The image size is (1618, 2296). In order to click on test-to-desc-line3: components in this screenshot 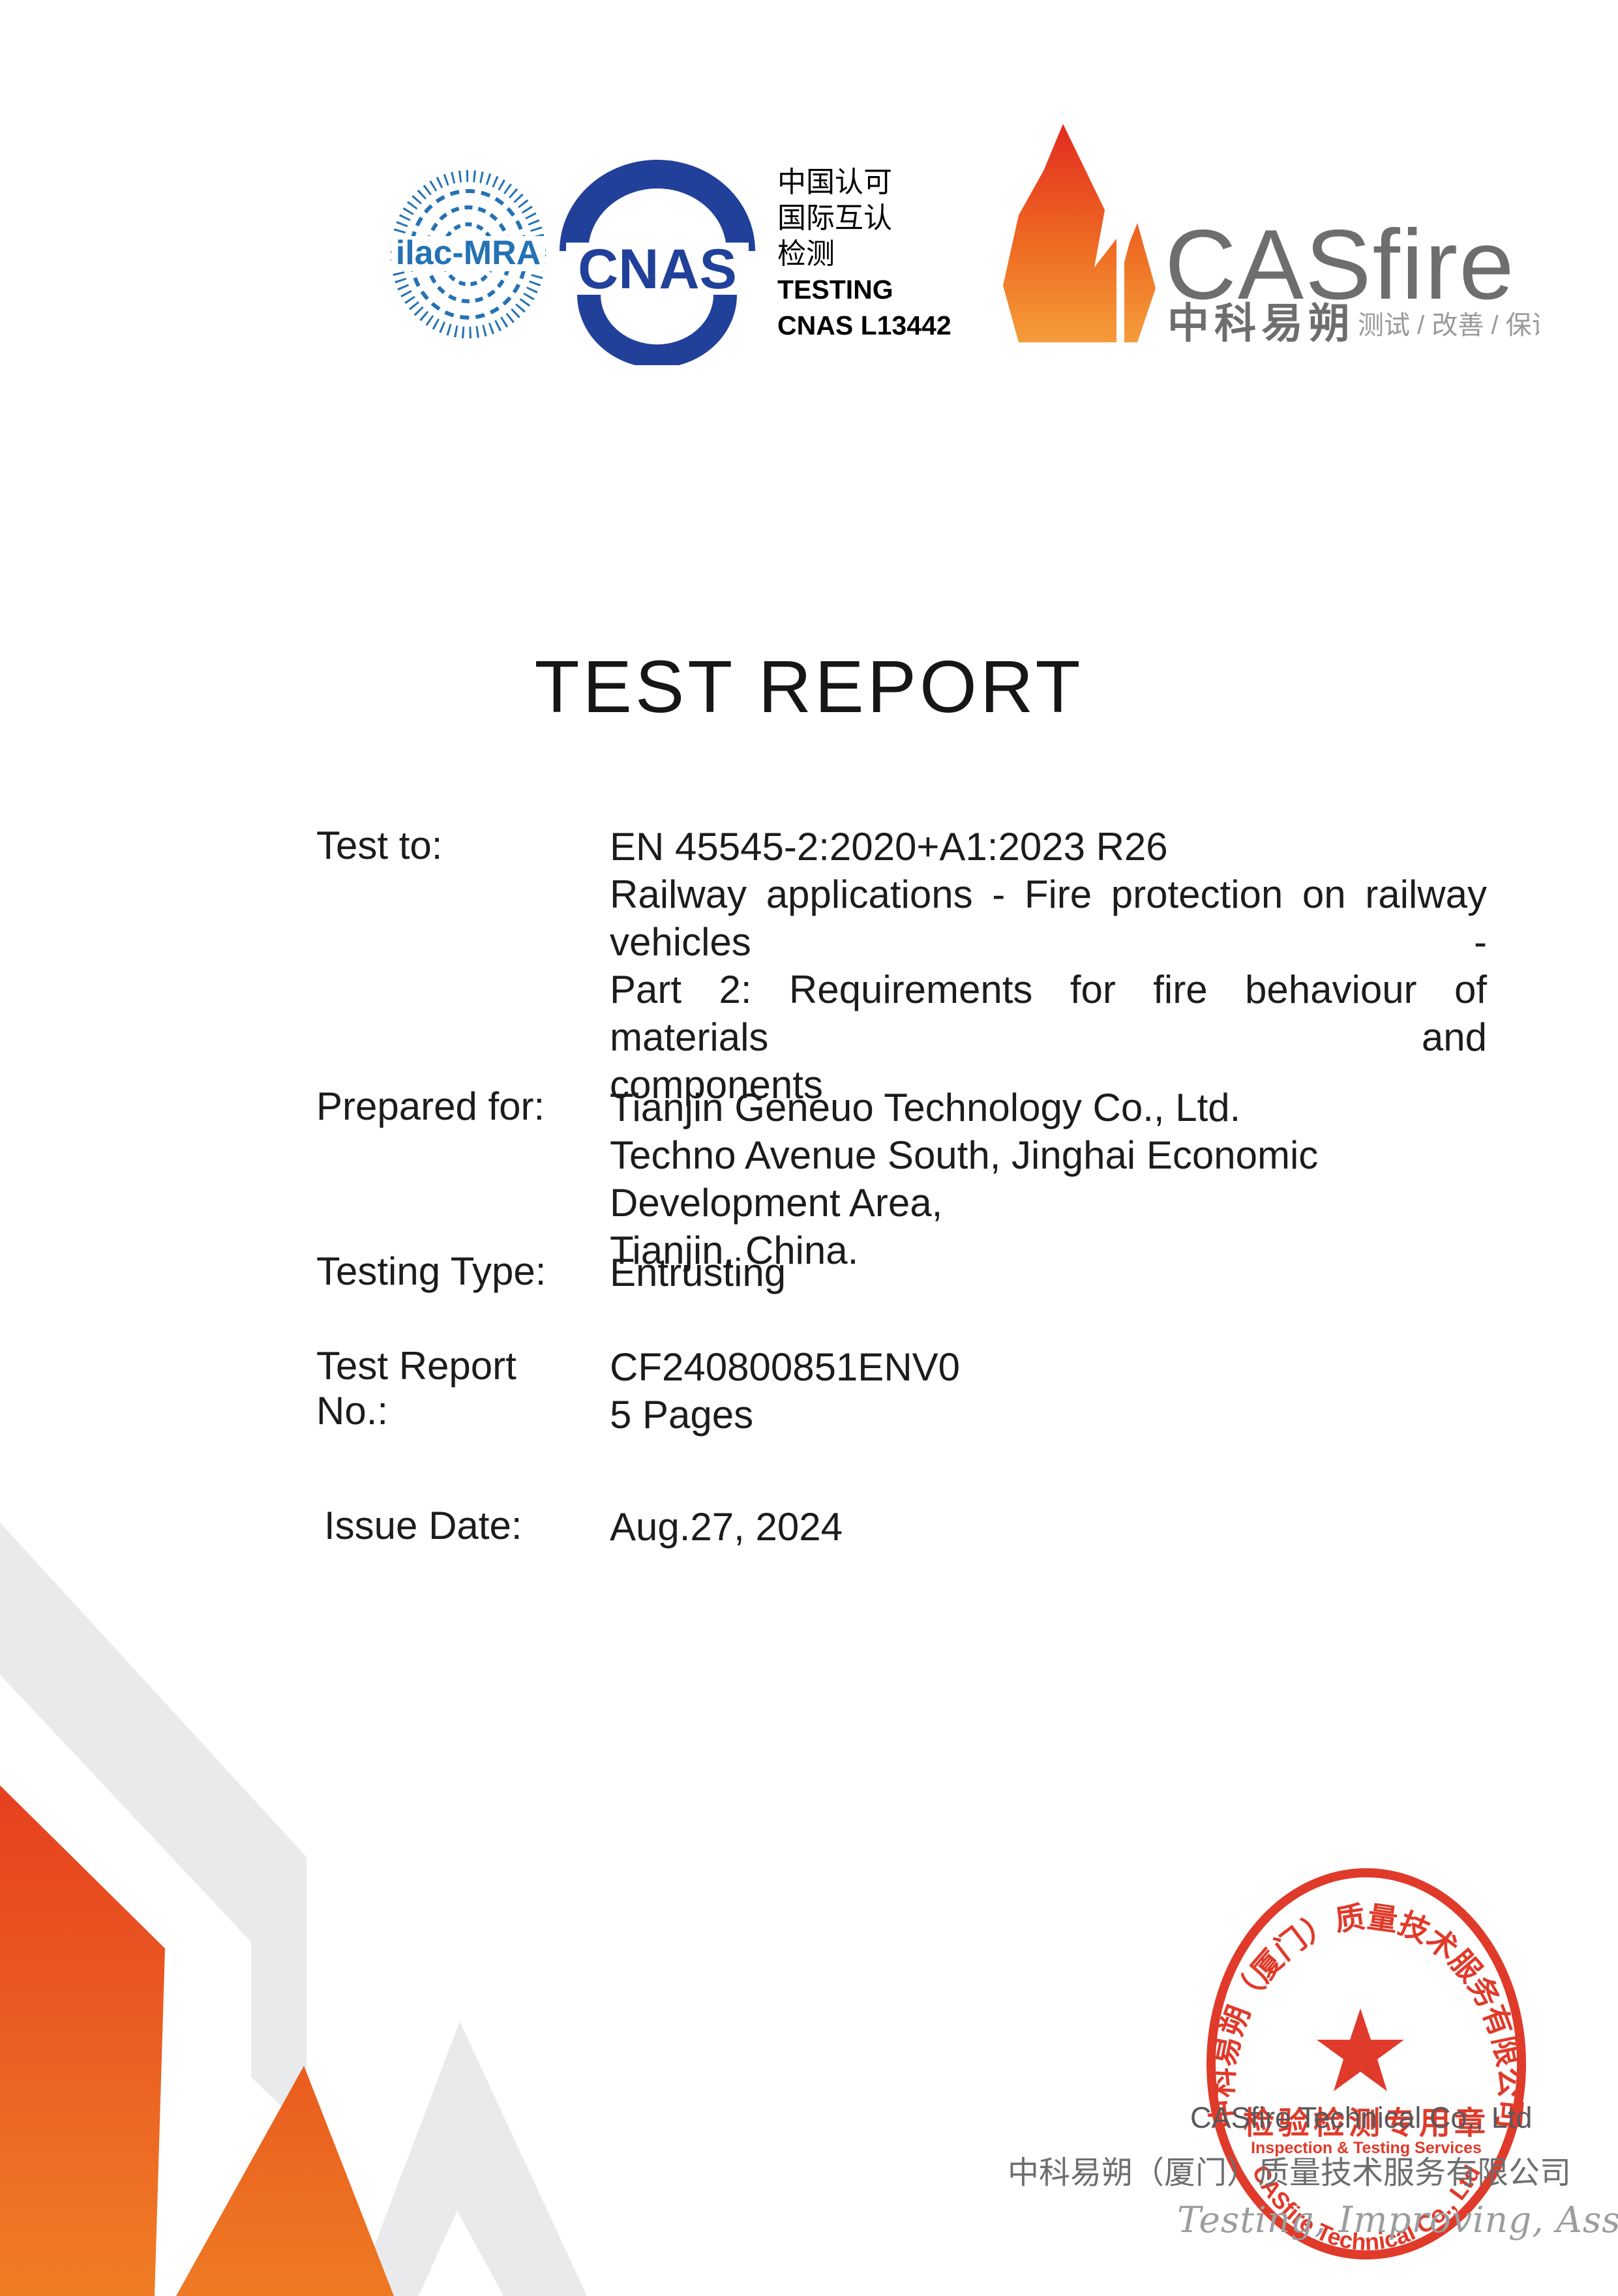, I will do `click(716, 1085)`.